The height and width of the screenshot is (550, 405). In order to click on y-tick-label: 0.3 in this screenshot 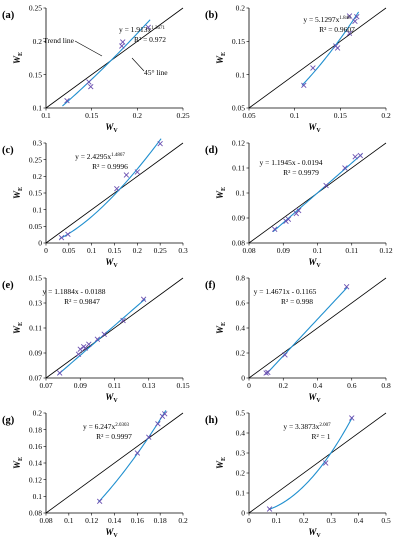, I will do `click(38, 143)`.